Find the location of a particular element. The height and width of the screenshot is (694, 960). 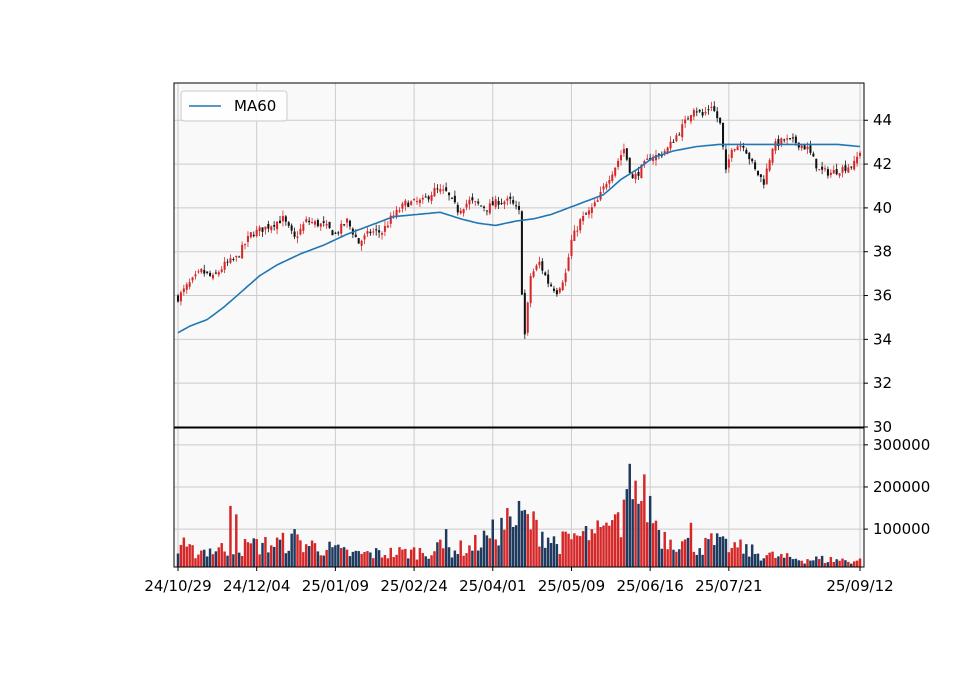

x-tick-label: 25/05/09 is located at coordinates (571, 586).